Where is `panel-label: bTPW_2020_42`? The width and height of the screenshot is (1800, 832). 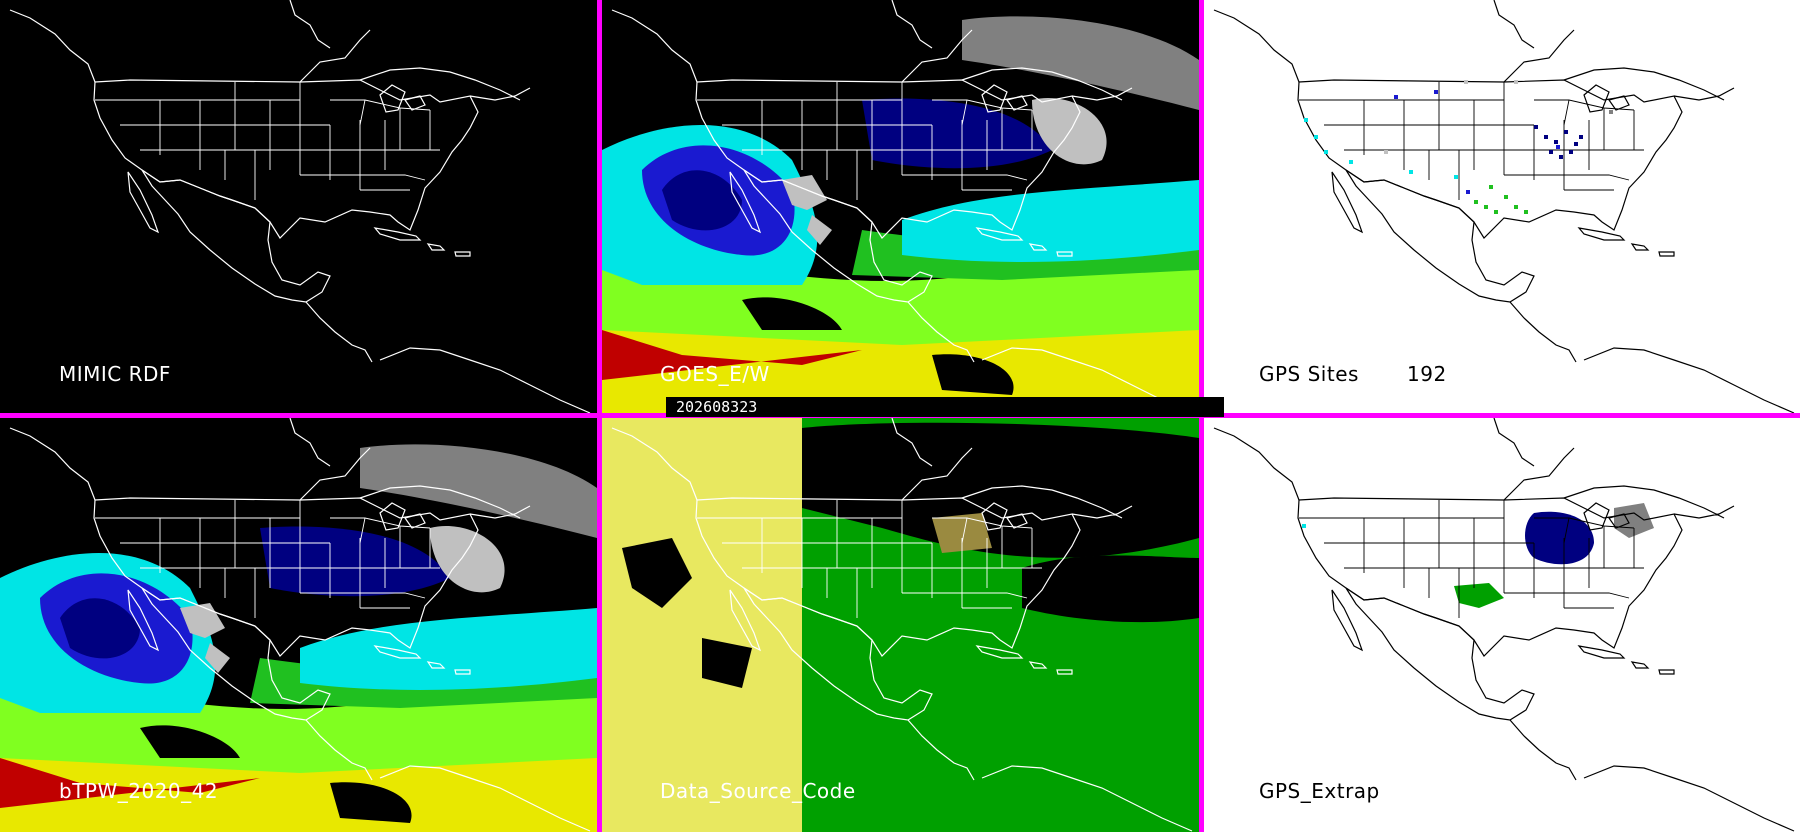
panel-label: bTPW_2020_42 is located at coordinates (139, 791).